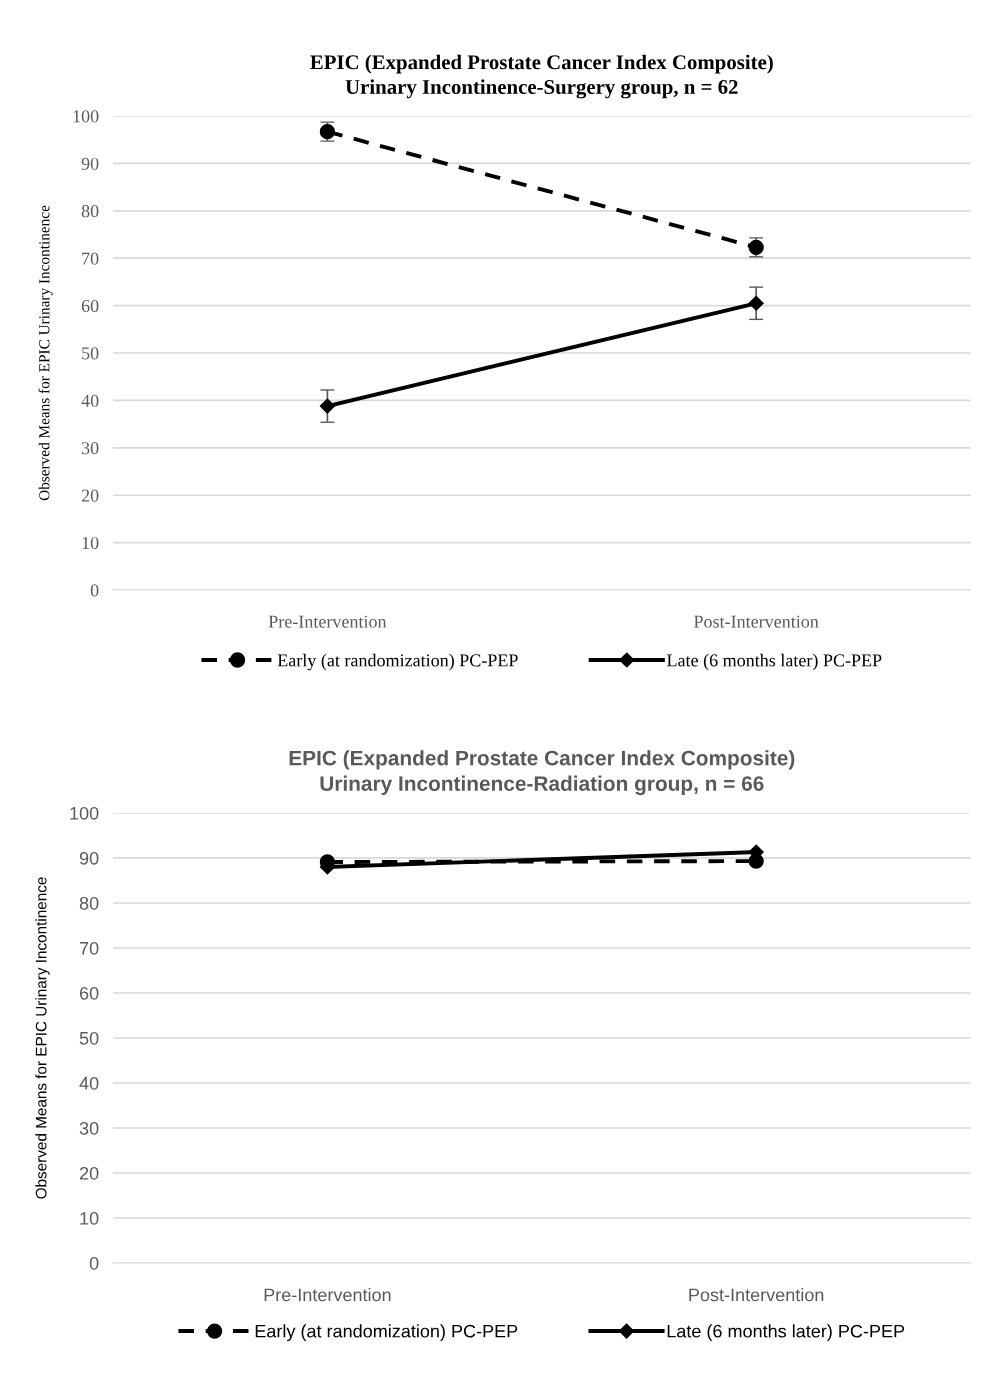 The height and width of the screenshot is (1376, 995). What do you see at coordinates (542, 773) in the screenshot?
I see `chart-title: EPIC (Expanded Prostate Cancer Index Composite) Urinary Incontinence-Radiation group, n = 66` at bounding box center [542, 773].